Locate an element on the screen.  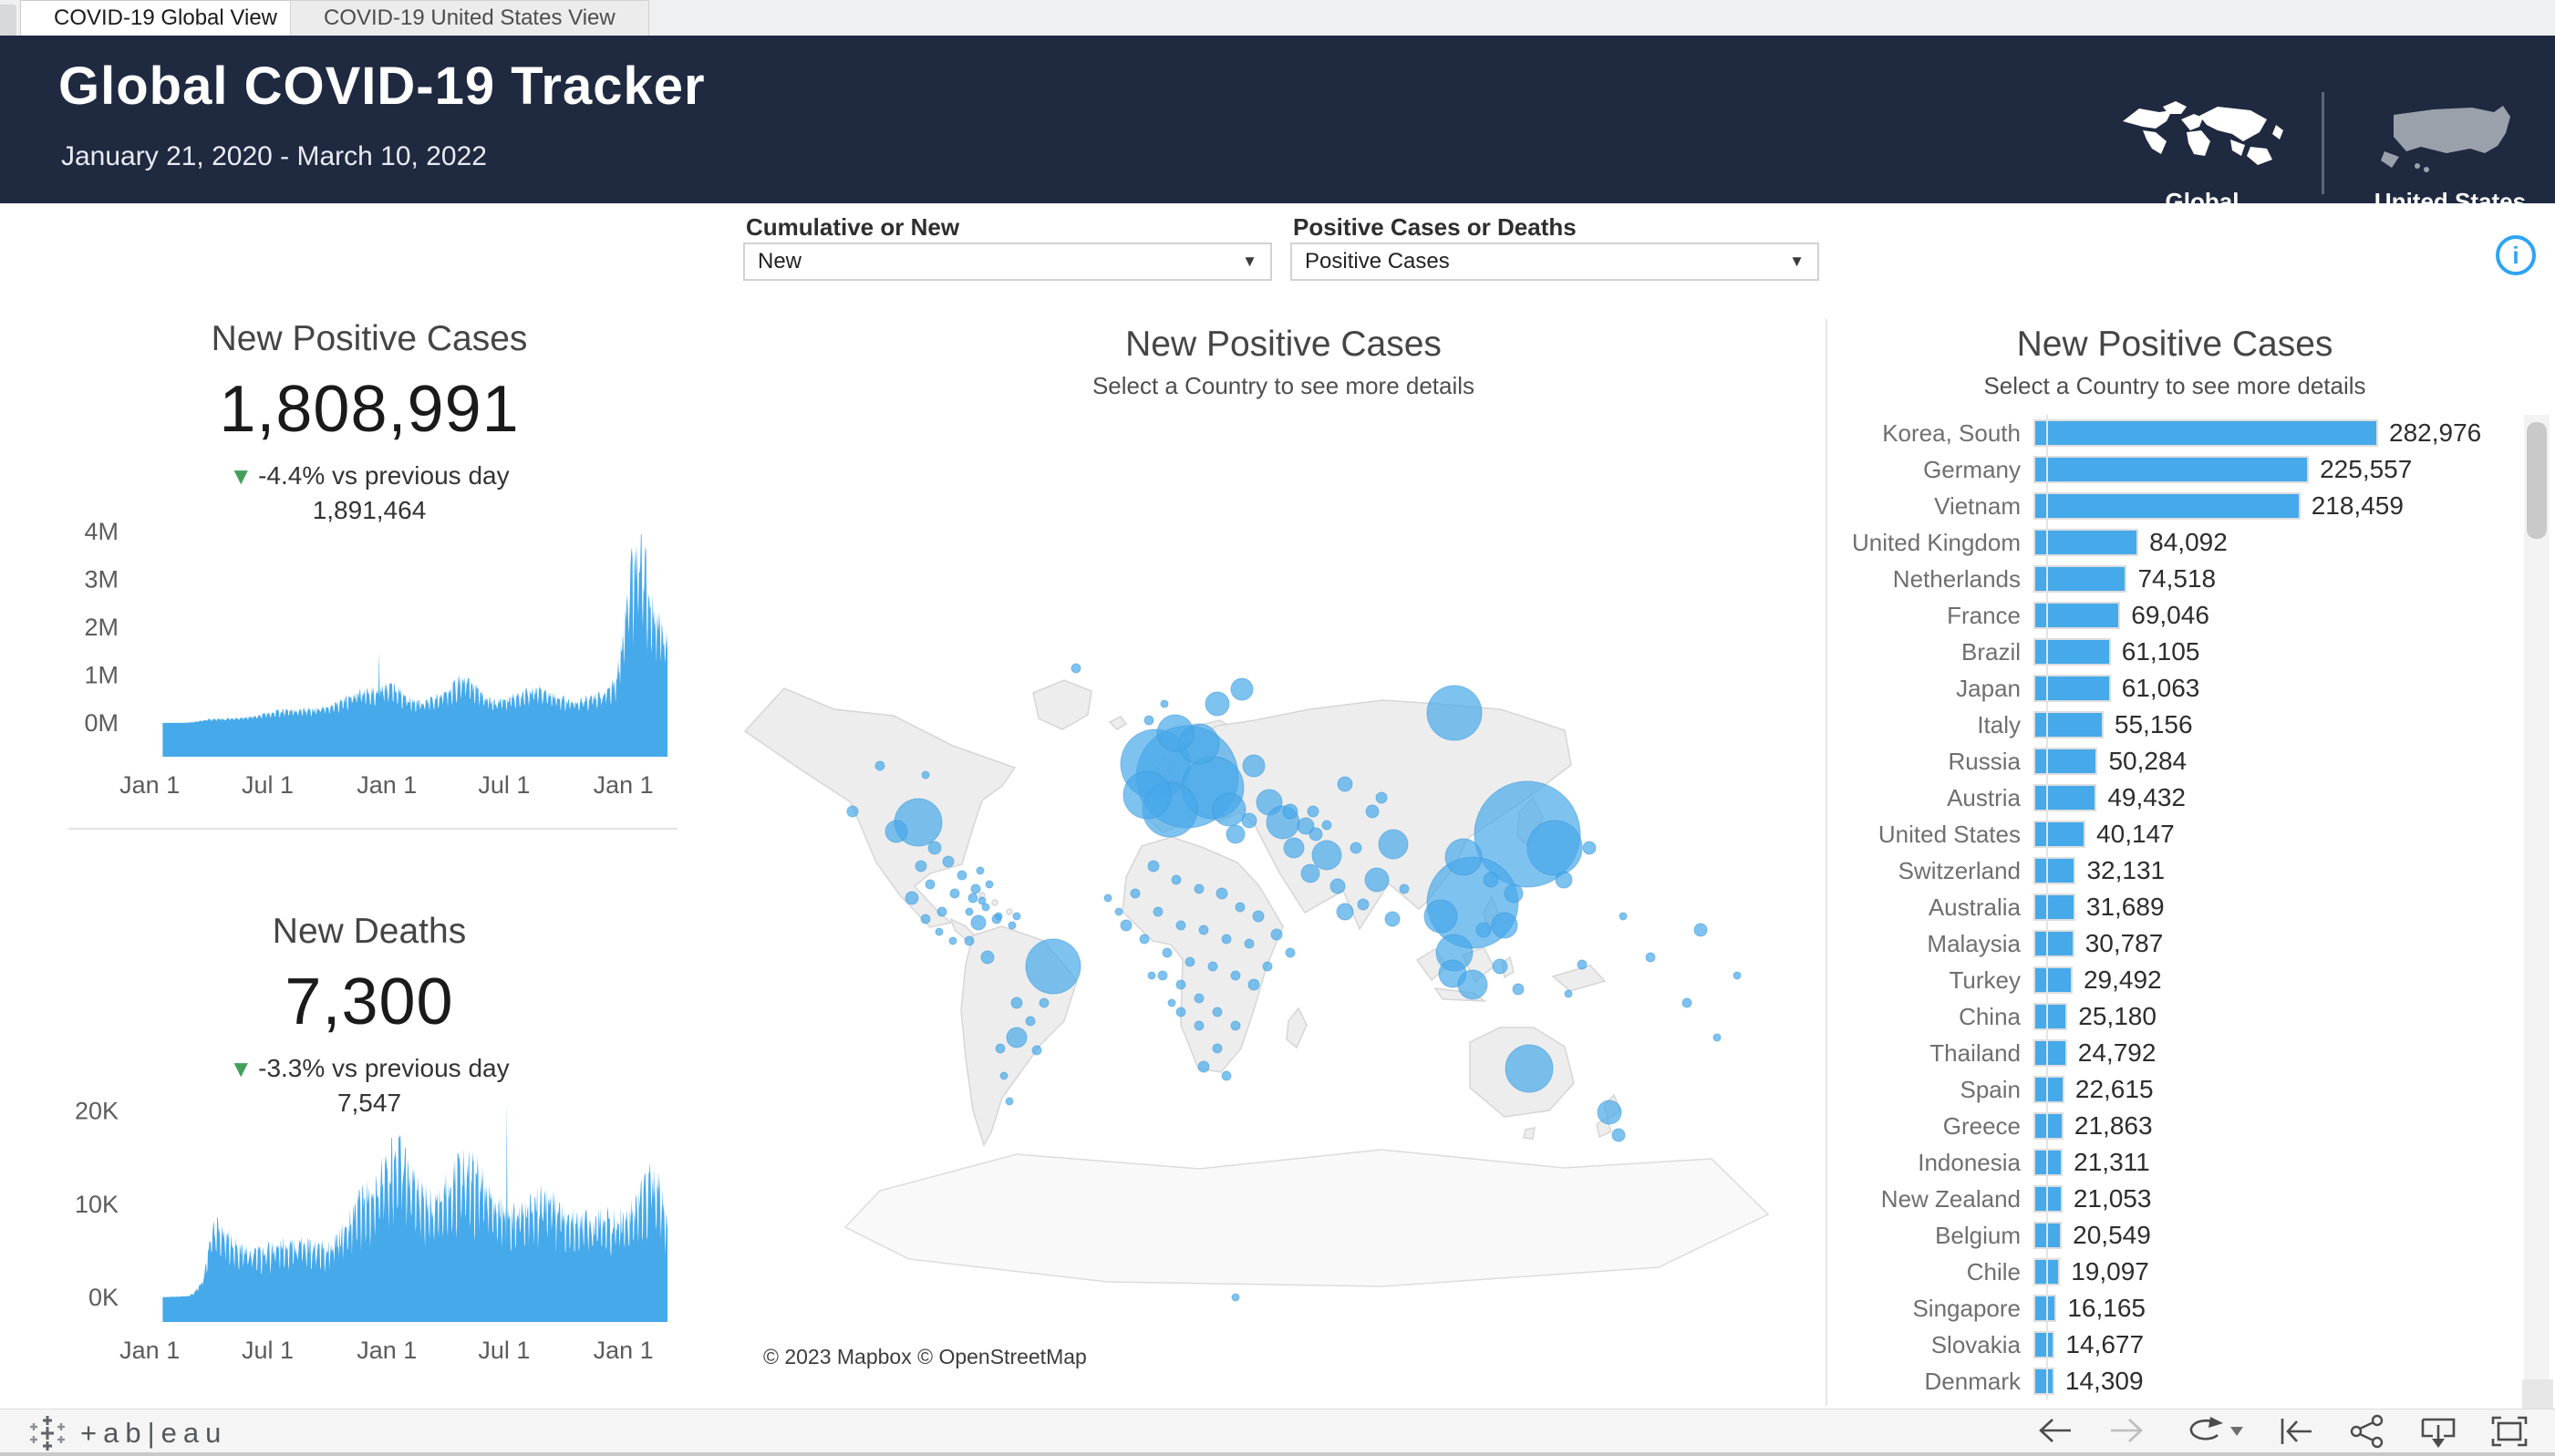
country-row: Turkey 29,492 is located at coordinates (2174, 980).